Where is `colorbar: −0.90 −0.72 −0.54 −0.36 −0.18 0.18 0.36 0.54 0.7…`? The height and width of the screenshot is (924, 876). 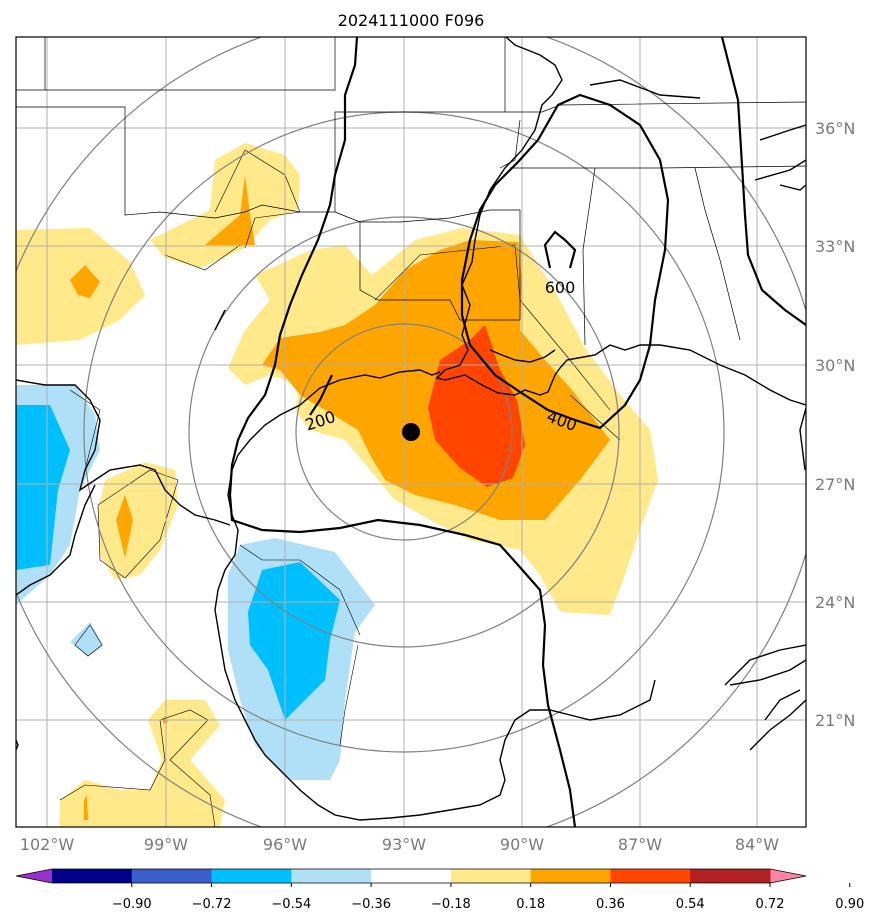
colorbar: −0.90 −0.72 −0.54 −0.36 −0.18 0.18 0.36 0.54 0.7… is located at coordinates (439, 890).